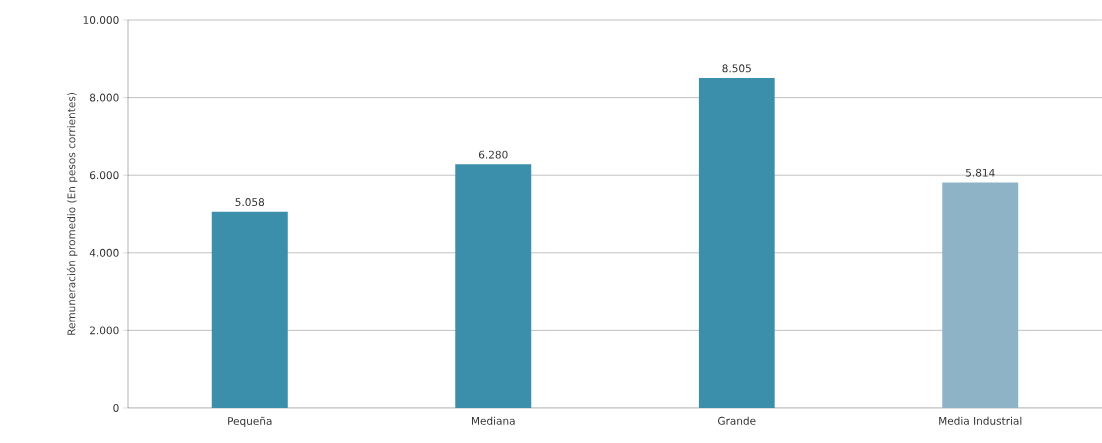  Describe the element at coordinates (104, 175) in the screenshot. I see `y-tick-label: 6.000` at that location.